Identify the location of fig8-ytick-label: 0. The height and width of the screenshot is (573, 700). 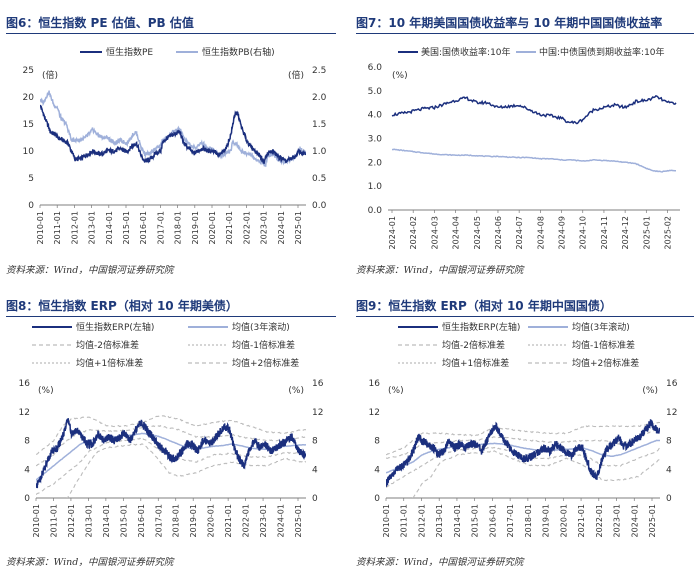
(27, 499).